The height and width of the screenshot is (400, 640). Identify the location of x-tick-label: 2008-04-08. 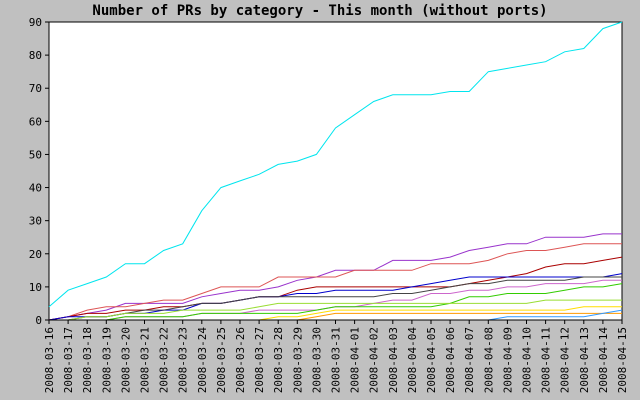
(488, 360).